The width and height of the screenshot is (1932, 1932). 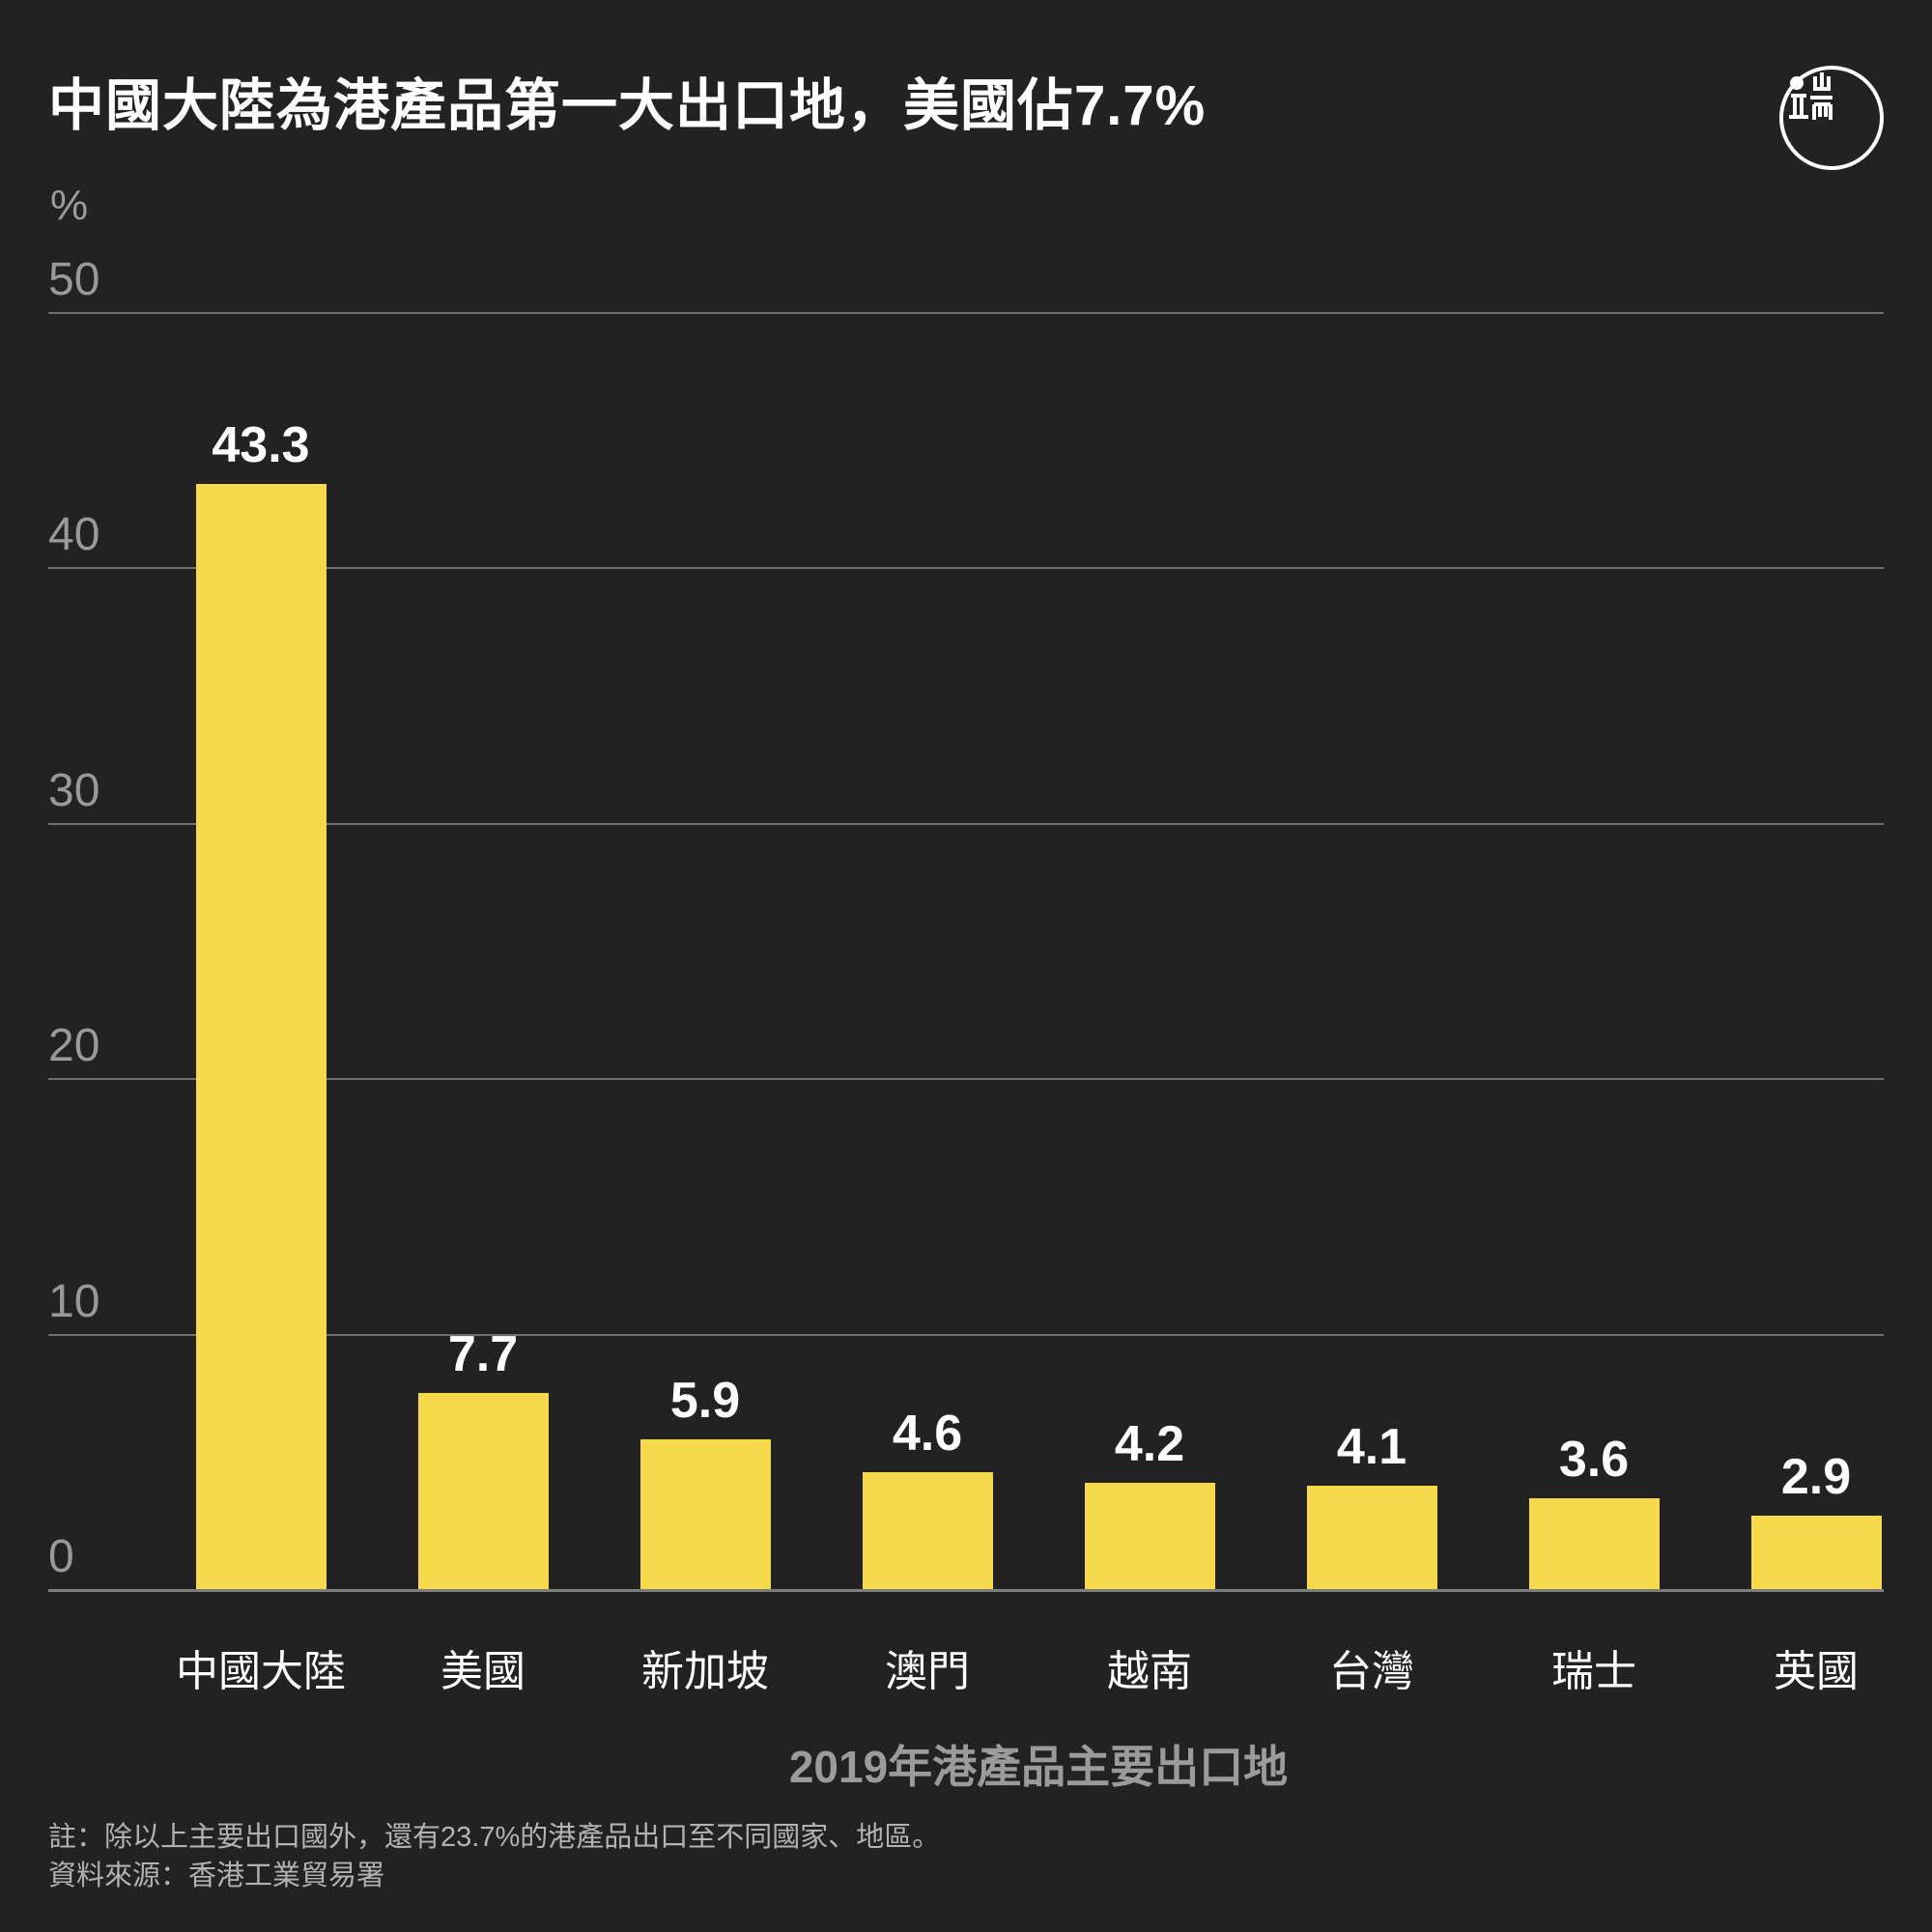 I want to click on value-label-新加坡: 5.9, so click(x=705, y=1401).